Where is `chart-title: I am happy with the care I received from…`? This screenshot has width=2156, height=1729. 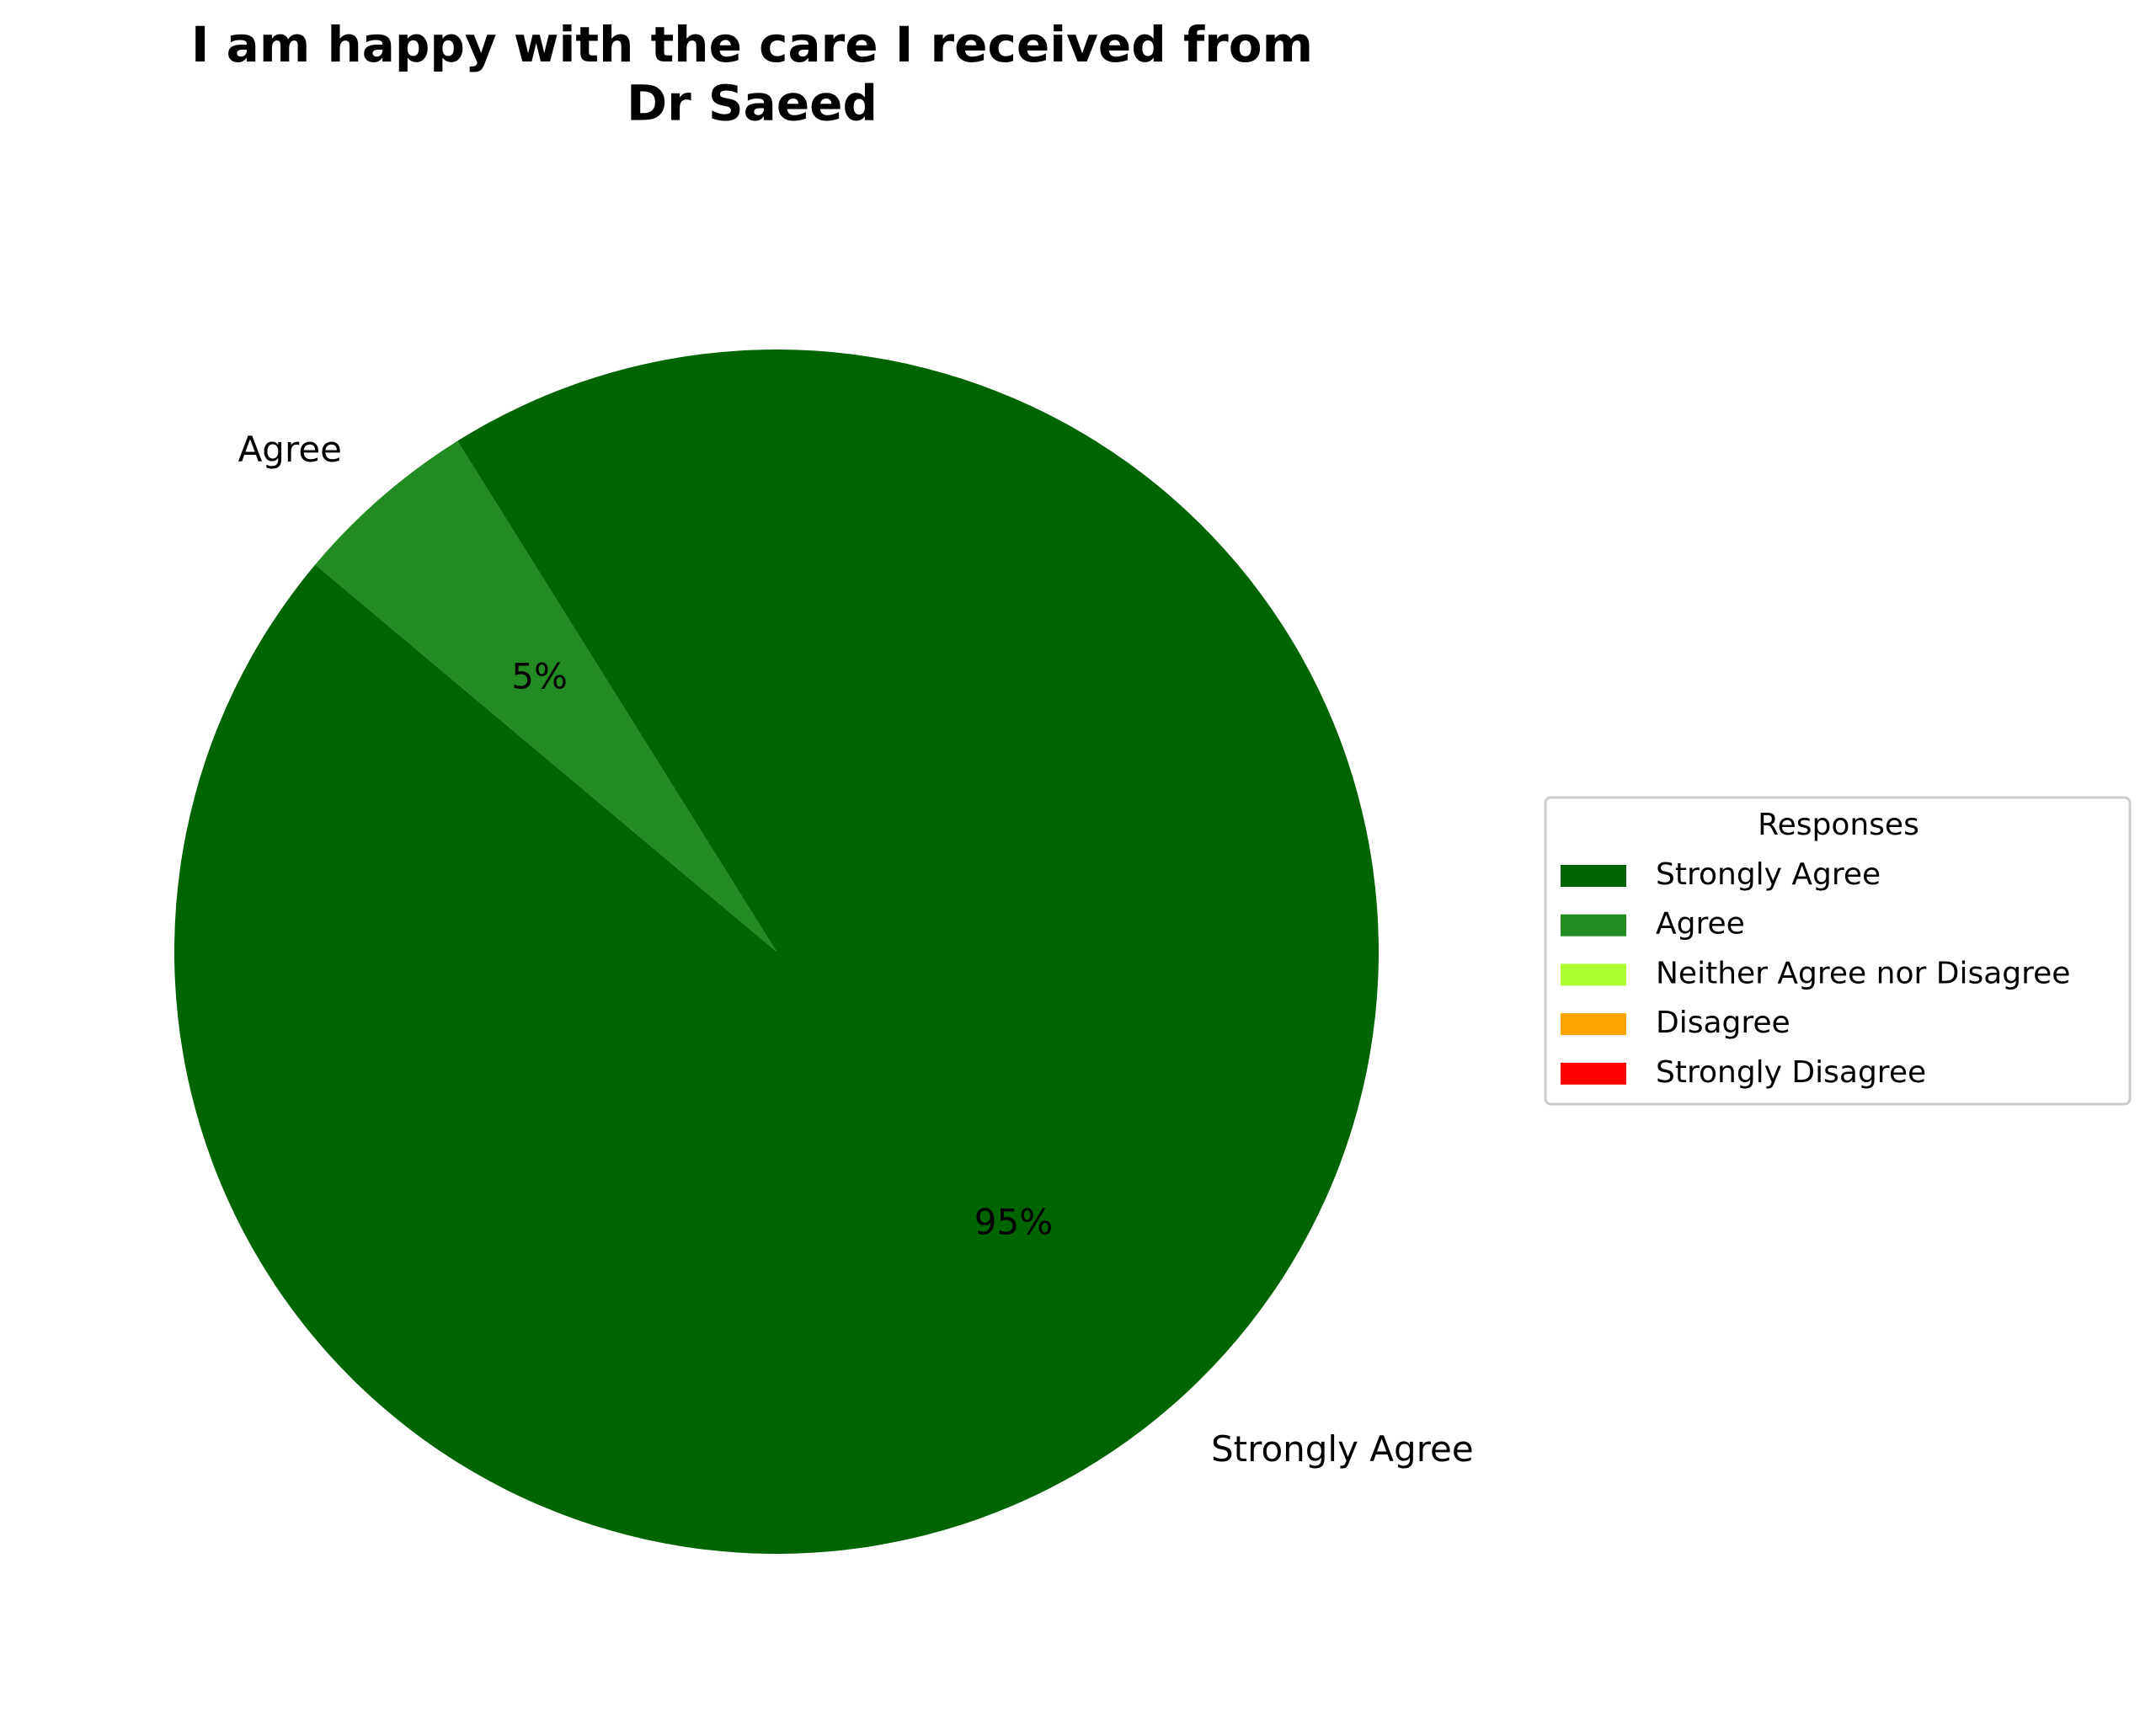 chart-title: I am happy with the care I received from… is located at coordinates (752, 74).